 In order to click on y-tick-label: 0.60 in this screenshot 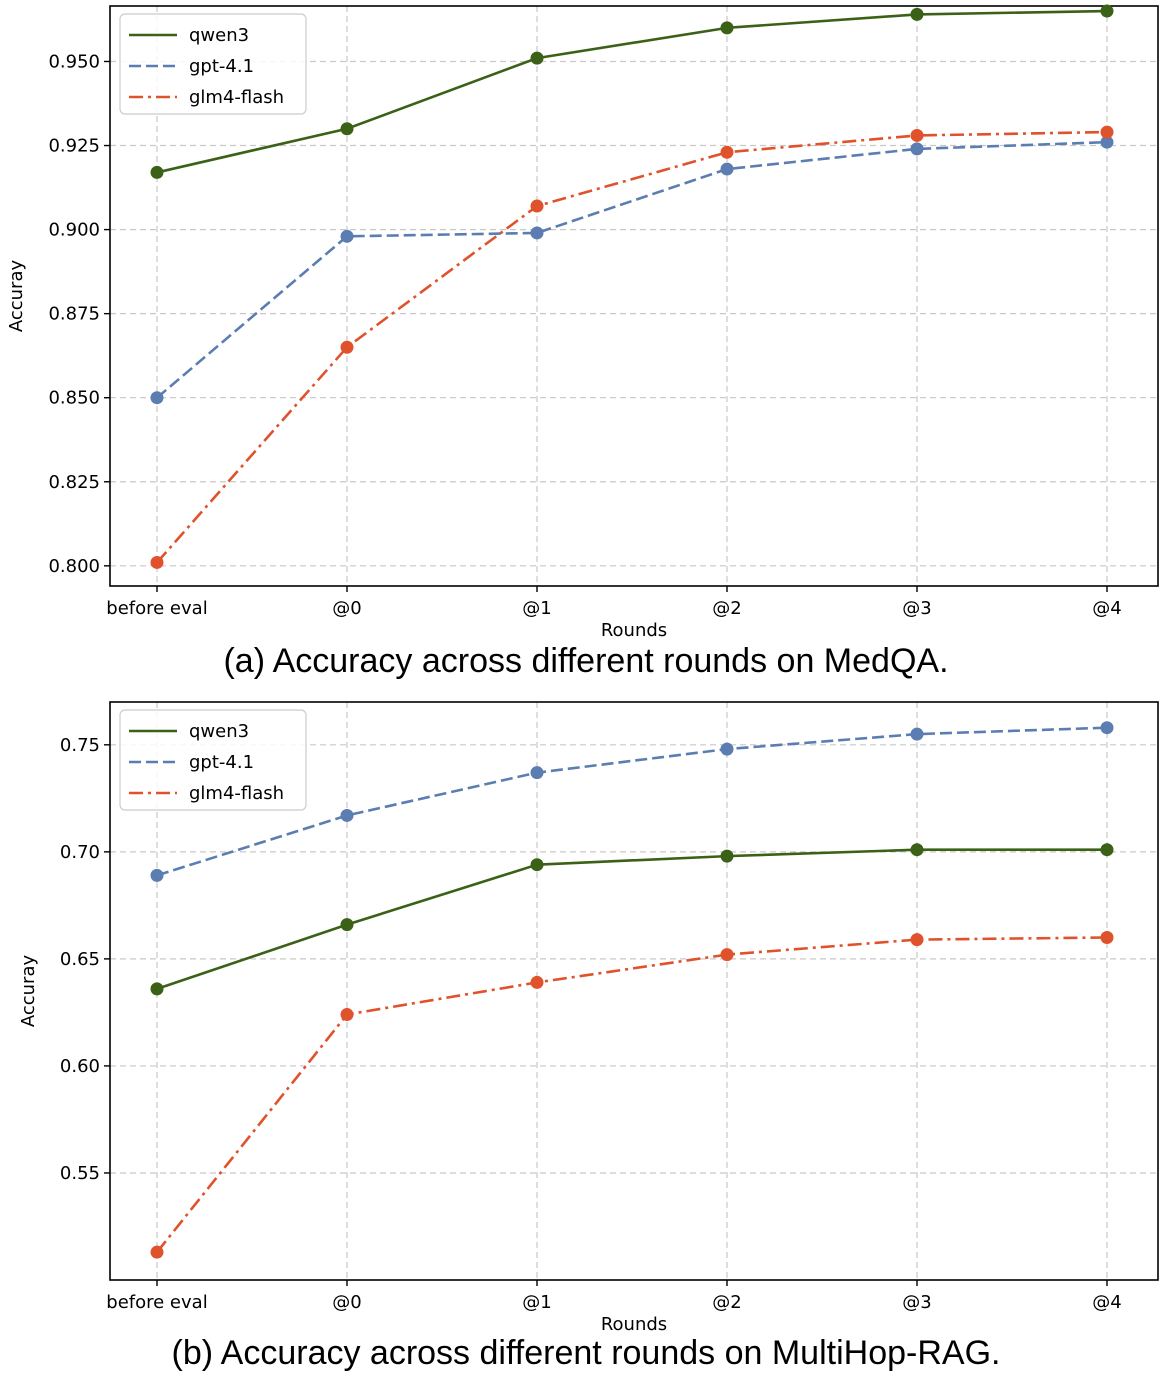, I will do `click(80, 1066)`.